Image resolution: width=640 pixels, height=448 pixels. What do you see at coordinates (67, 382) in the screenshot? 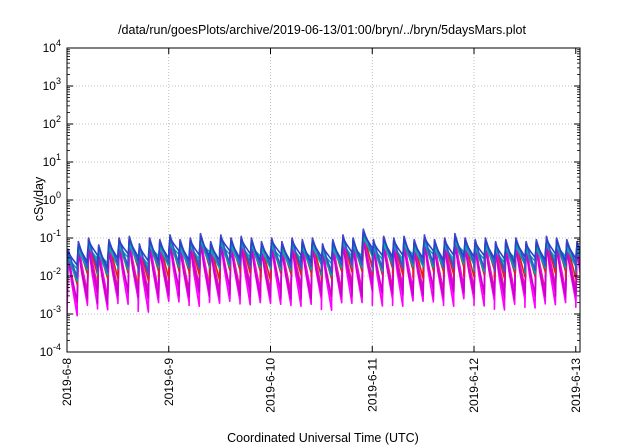
I see `x-tick-label: 2019-6-8` at bounding box center [67, 382].